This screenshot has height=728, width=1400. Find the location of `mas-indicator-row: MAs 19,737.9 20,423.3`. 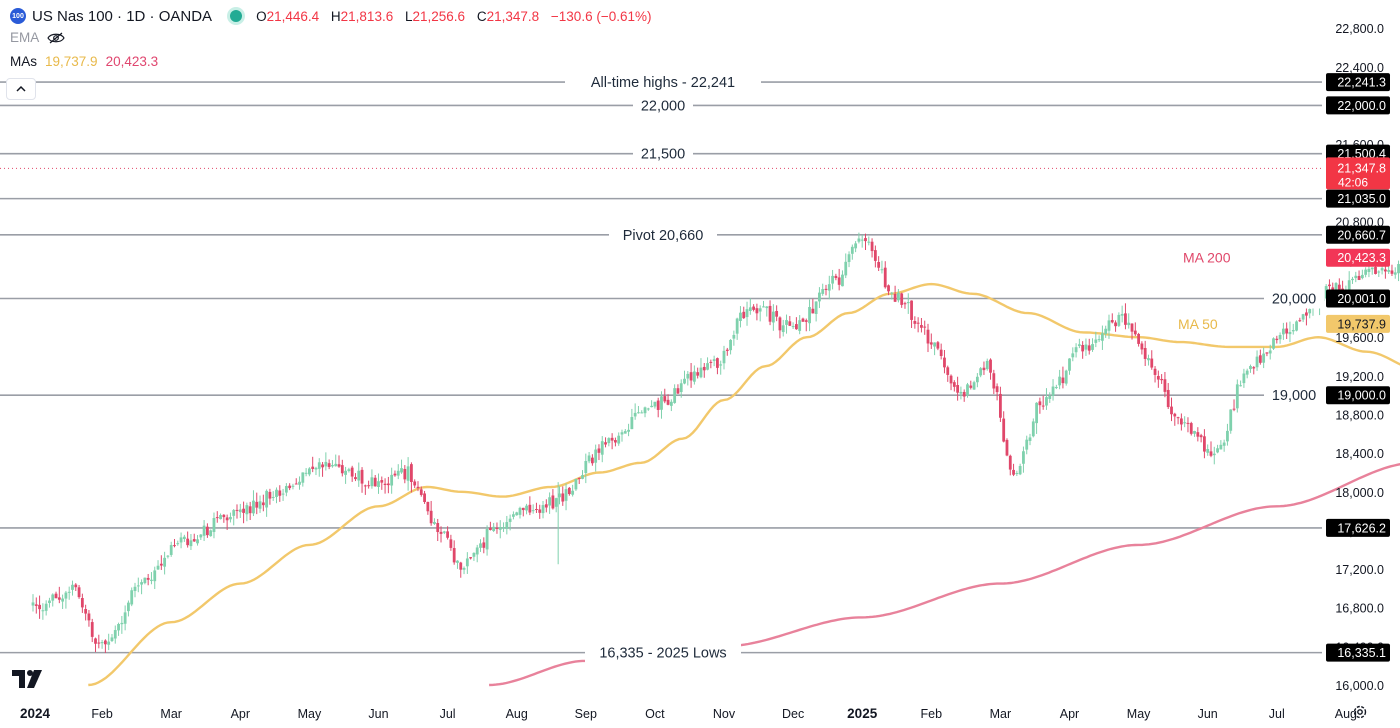

mas-indicator-row: MAs 19,737.9 20,423.3 is located at coordinates (84, 61).